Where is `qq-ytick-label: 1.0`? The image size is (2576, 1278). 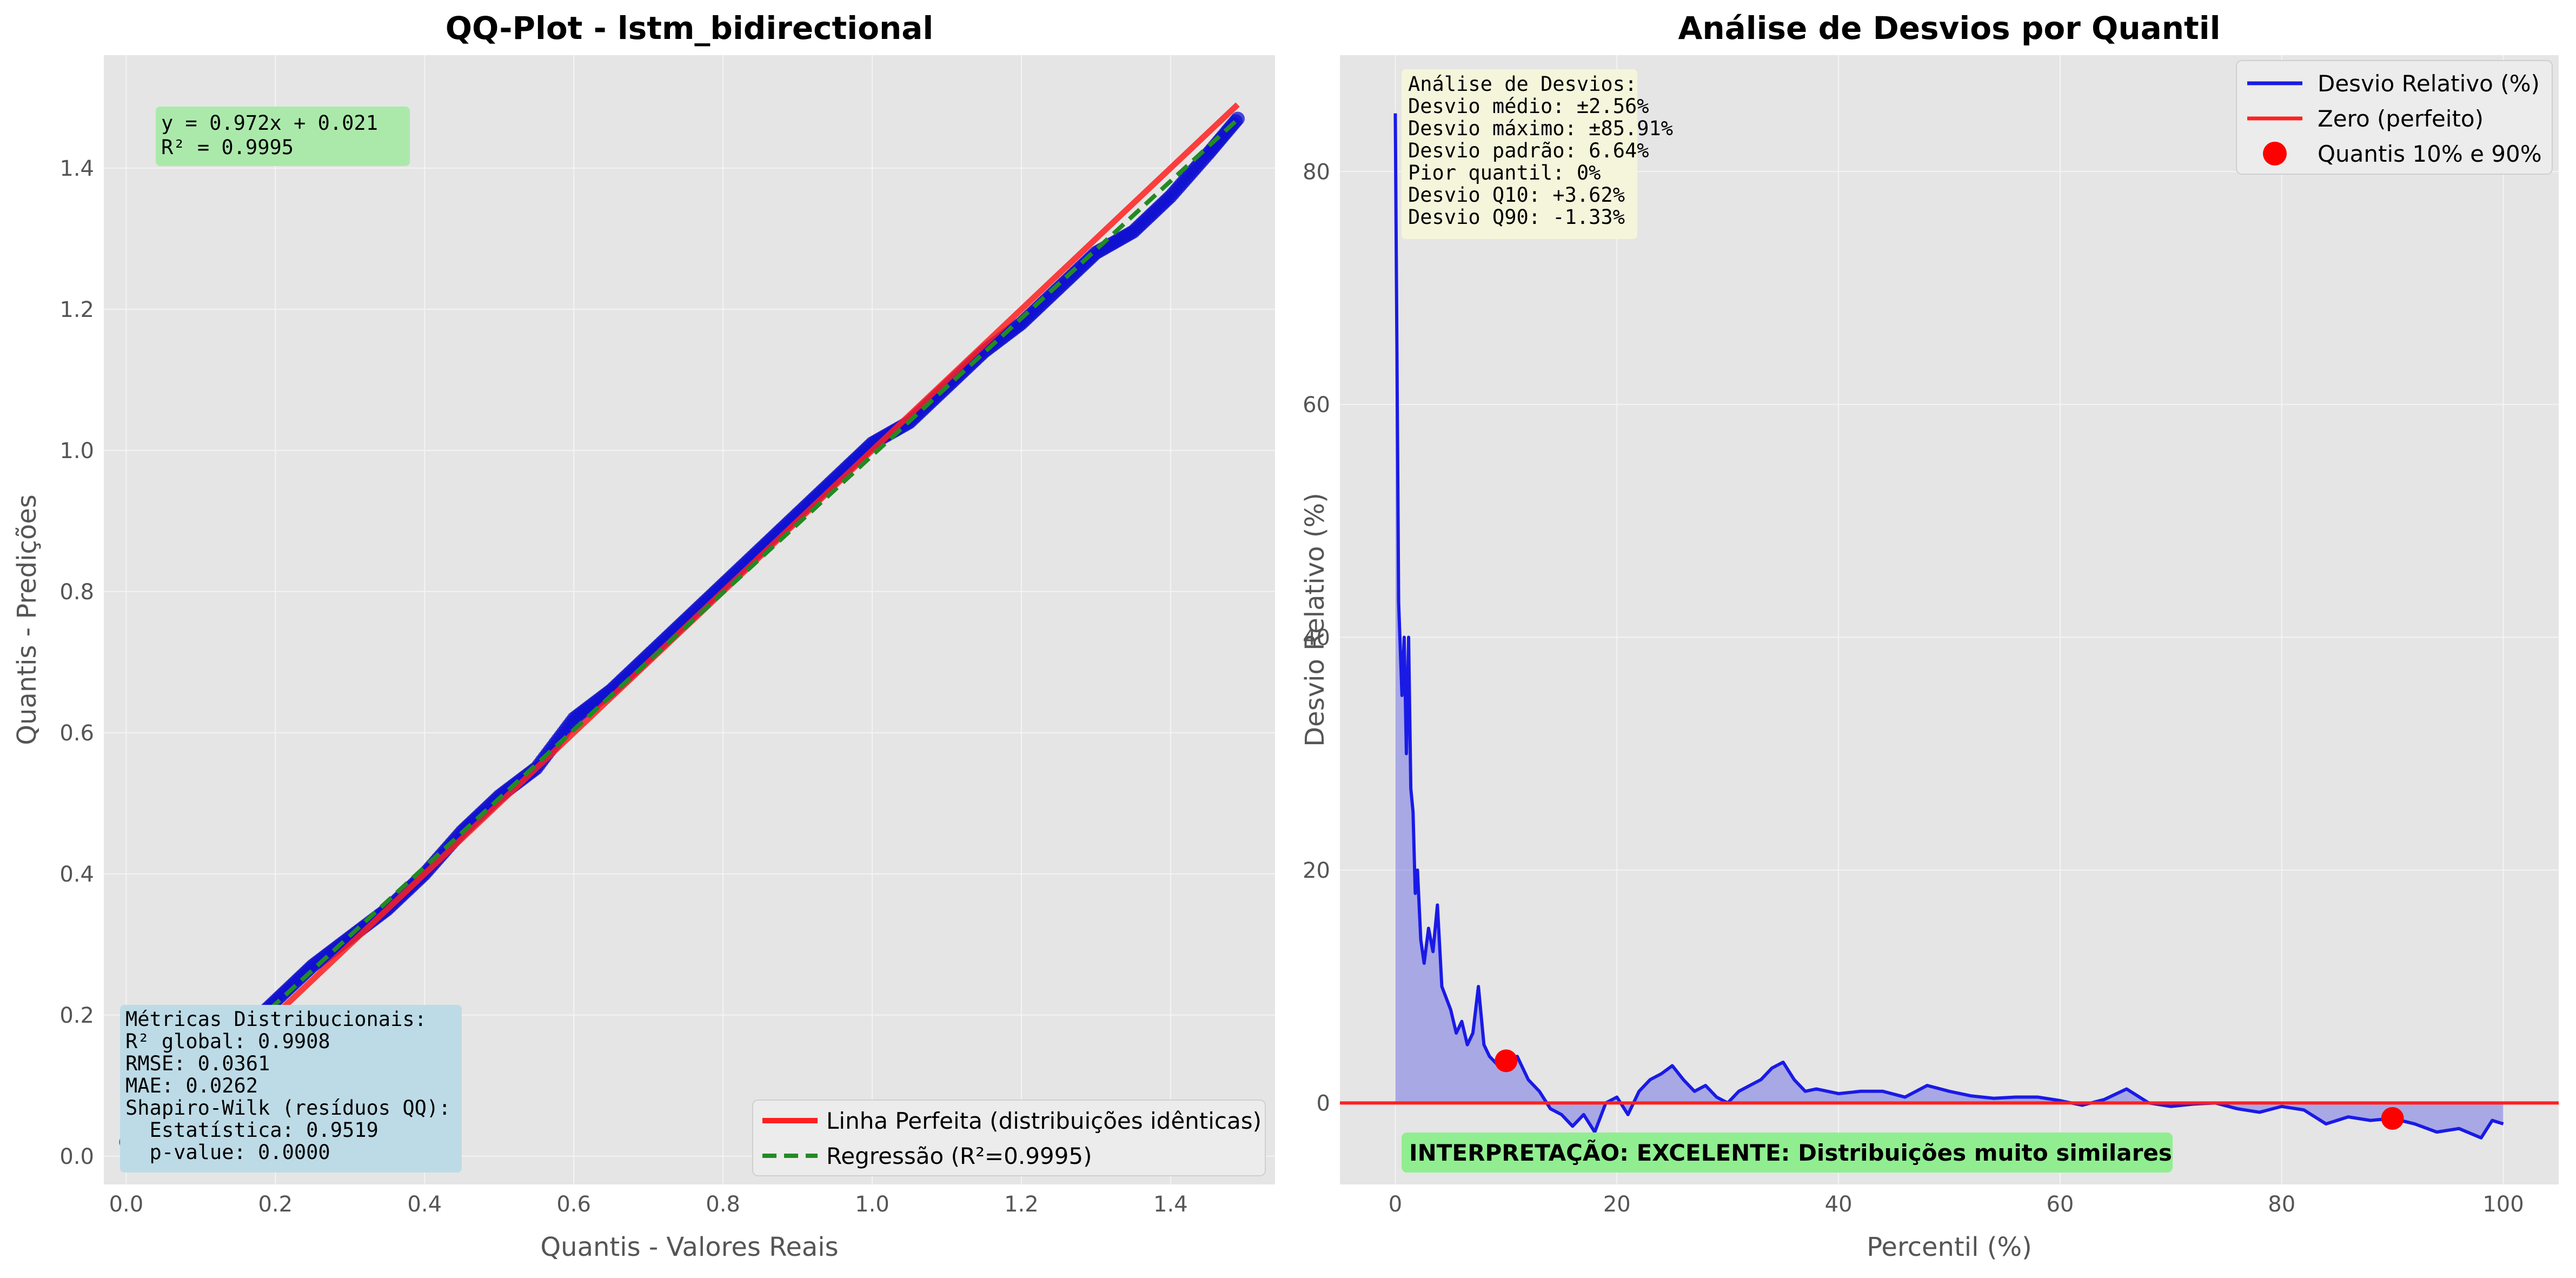 qq-ytick-label: 1.0 is located at coordinates (76, 451).